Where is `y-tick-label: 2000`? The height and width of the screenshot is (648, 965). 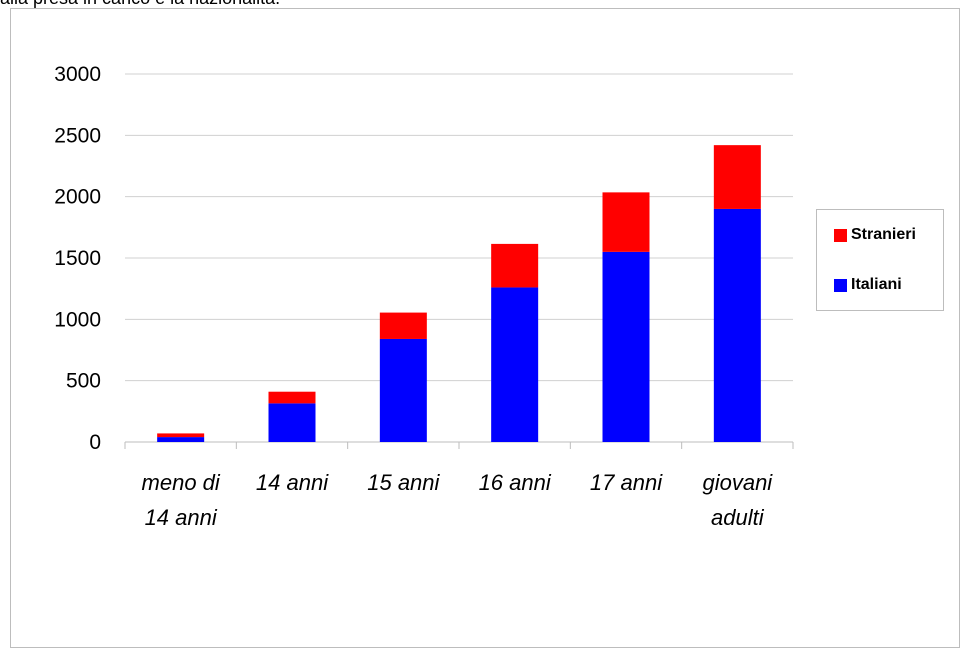
y-tick-label: 2000 is located at coordinates (77, 197).